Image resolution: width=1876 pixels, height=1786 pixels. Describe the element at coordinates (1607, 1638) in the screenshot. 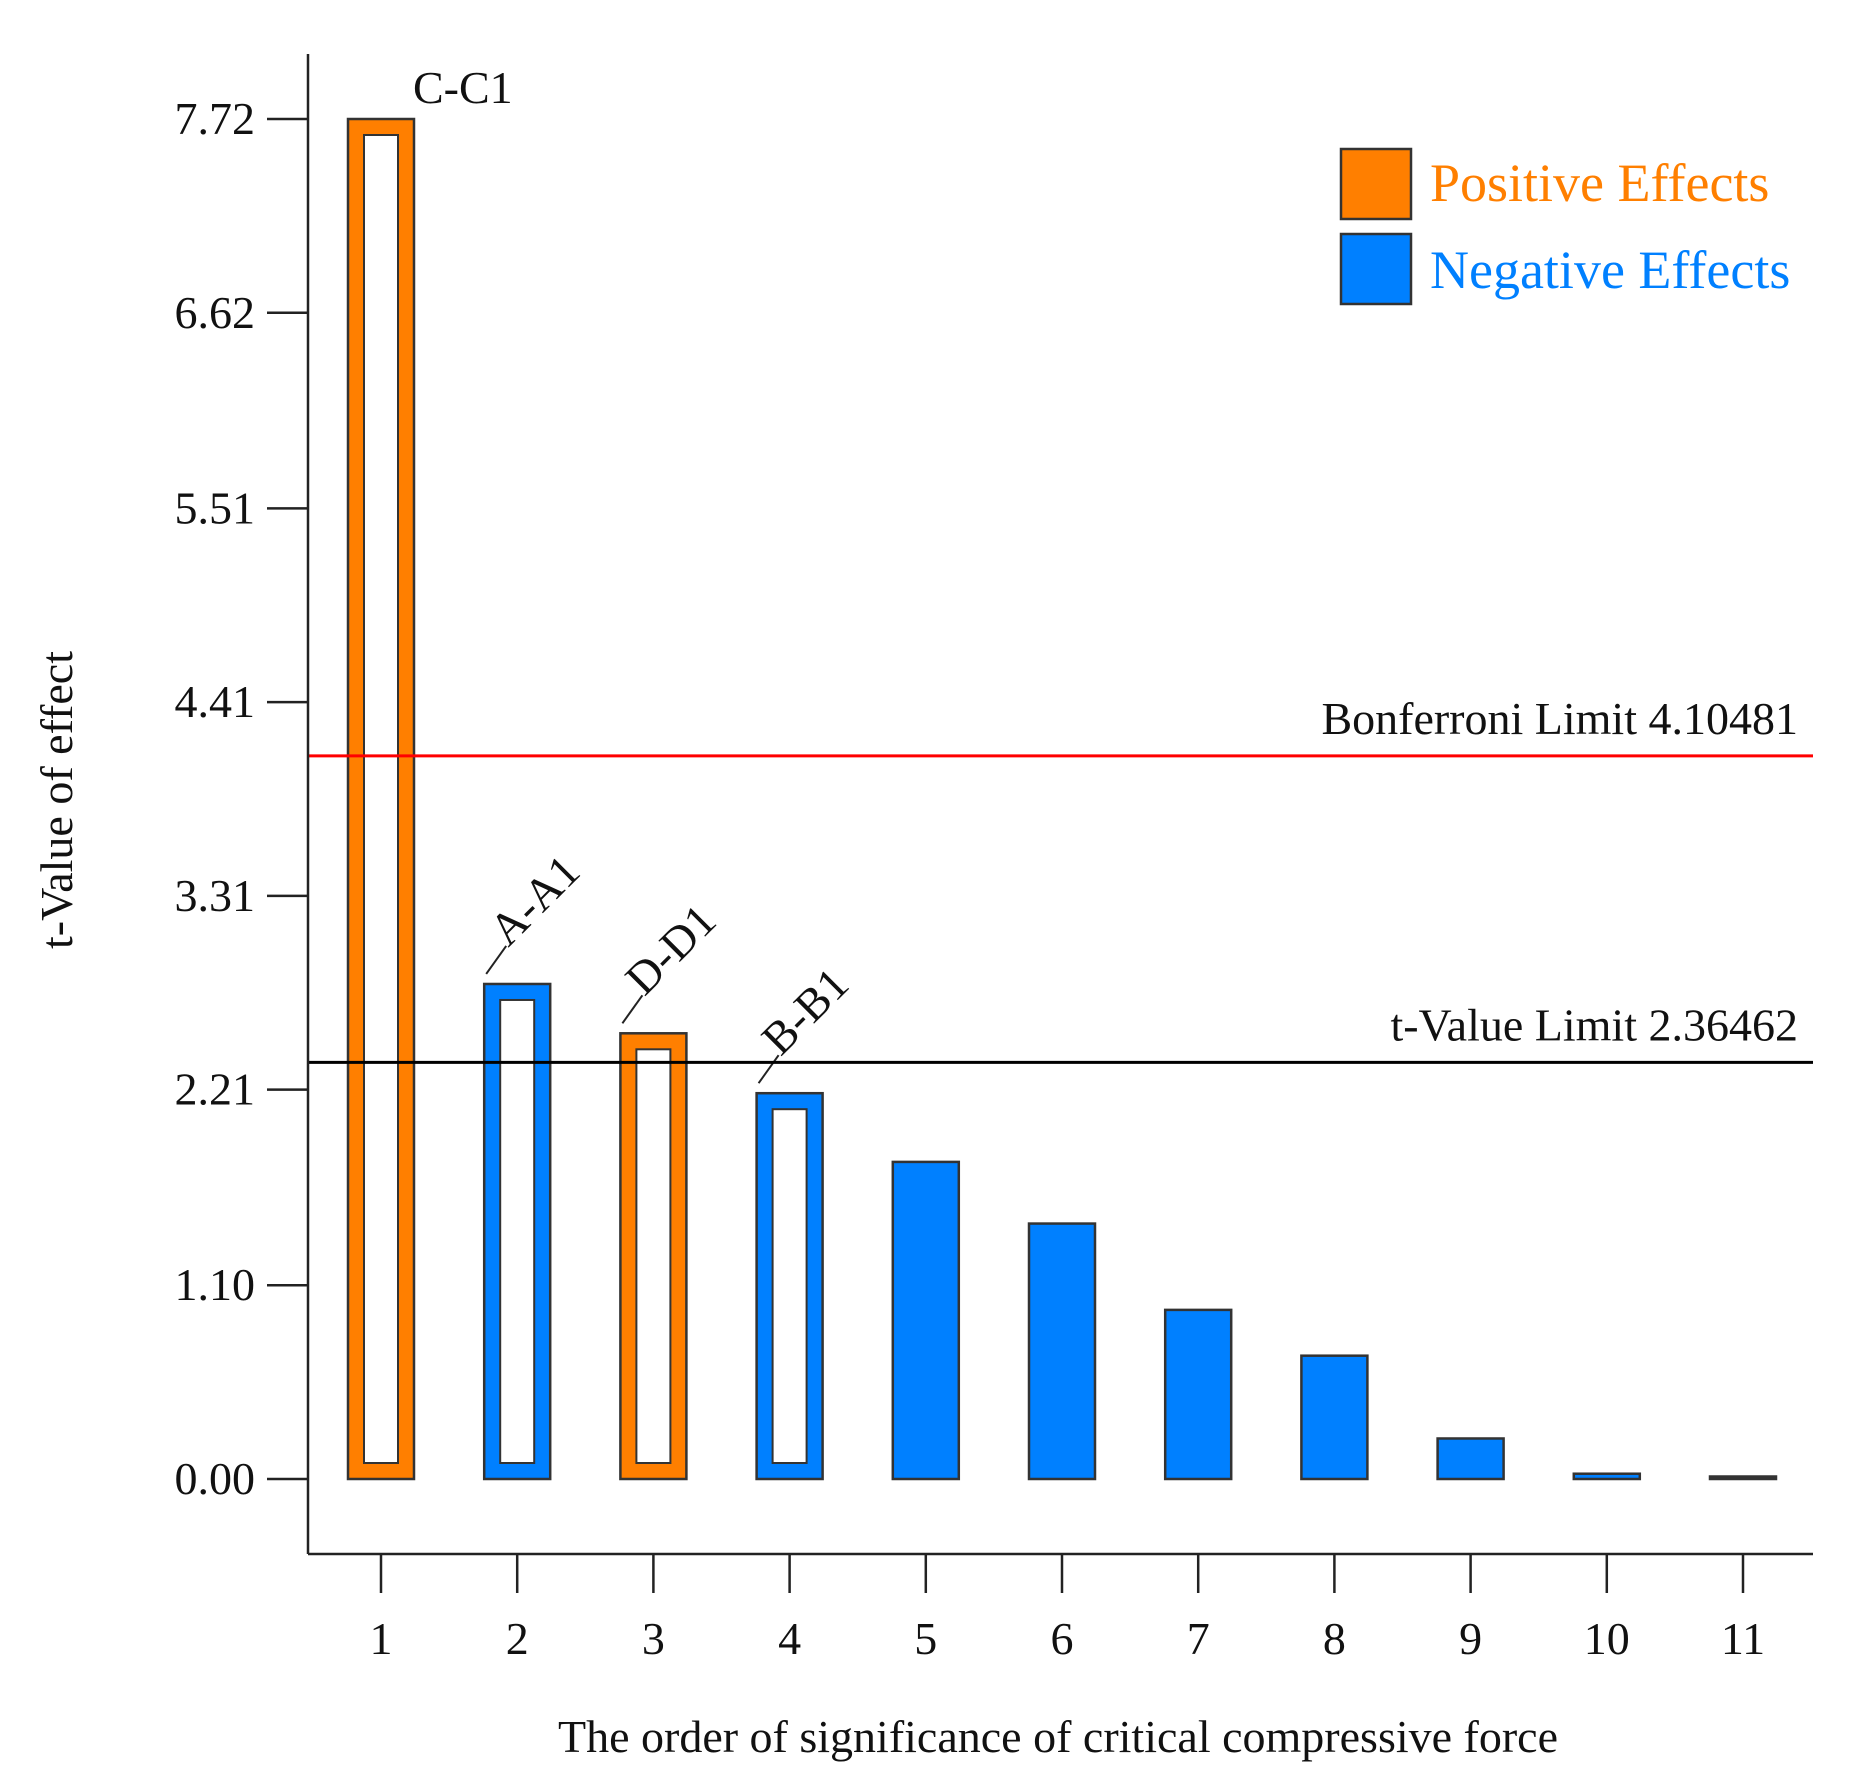

I see `x-tick-label: 10` at that location.